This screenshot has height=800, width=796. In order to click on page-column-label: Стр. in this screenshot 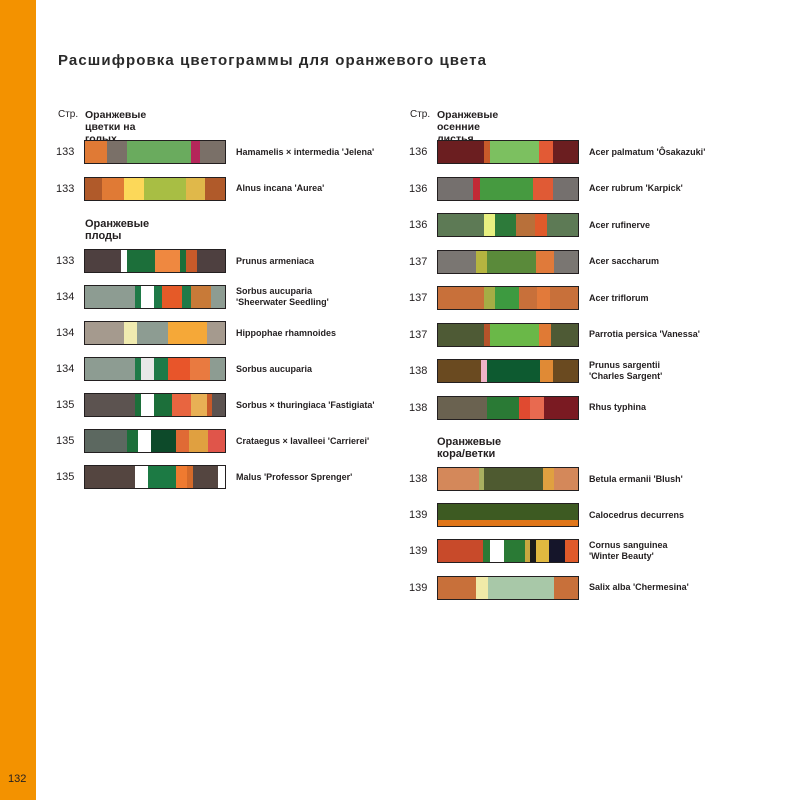, I will do `click(420, 114)`.